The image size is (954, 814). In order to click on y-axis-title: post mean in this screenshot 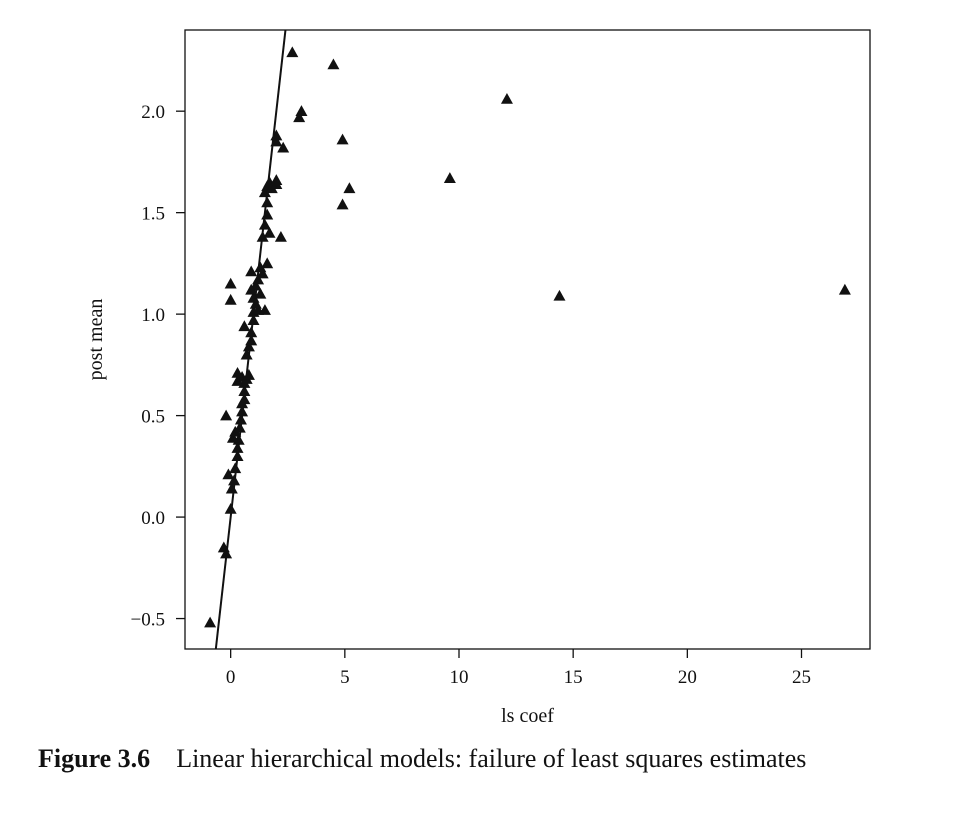, I will do `click(96, 340)`.